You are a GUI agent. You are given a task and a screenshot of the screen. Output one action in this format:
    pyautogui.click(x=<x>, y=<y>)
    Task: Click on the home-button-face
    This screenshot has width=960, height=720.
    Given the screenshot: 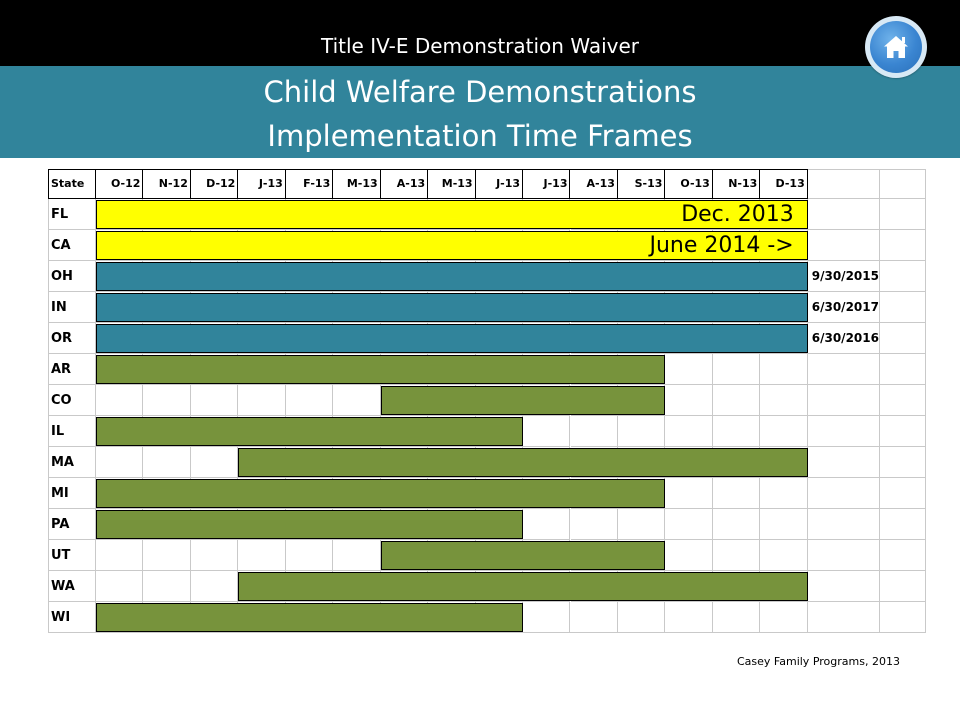 What is the action you would take?
    pyautogui.click(x=896, y=47)
    